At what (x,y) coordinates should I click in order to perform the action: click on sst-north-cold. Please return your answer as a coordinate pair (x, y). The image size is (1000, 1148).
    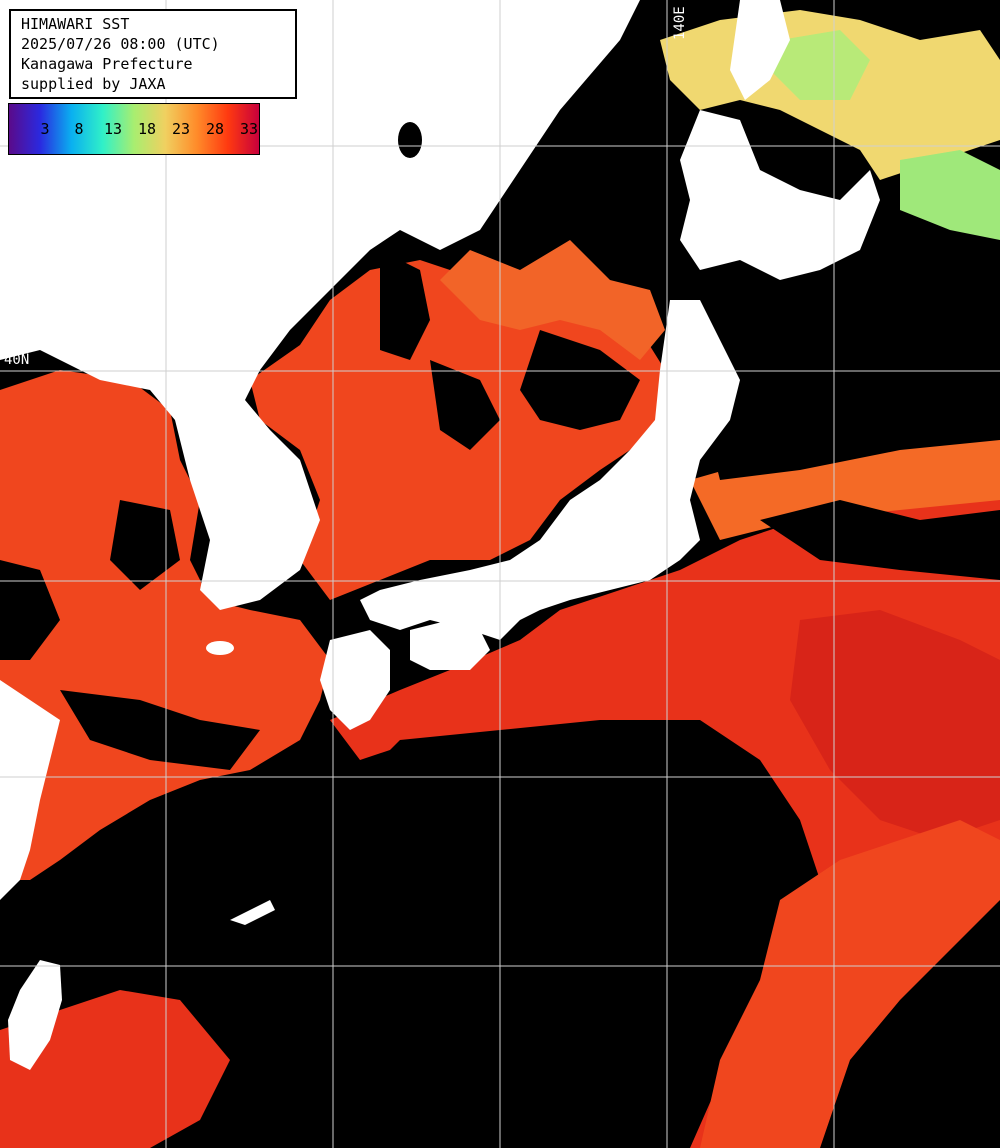
    Looking at the image, I should click on (950, 195).